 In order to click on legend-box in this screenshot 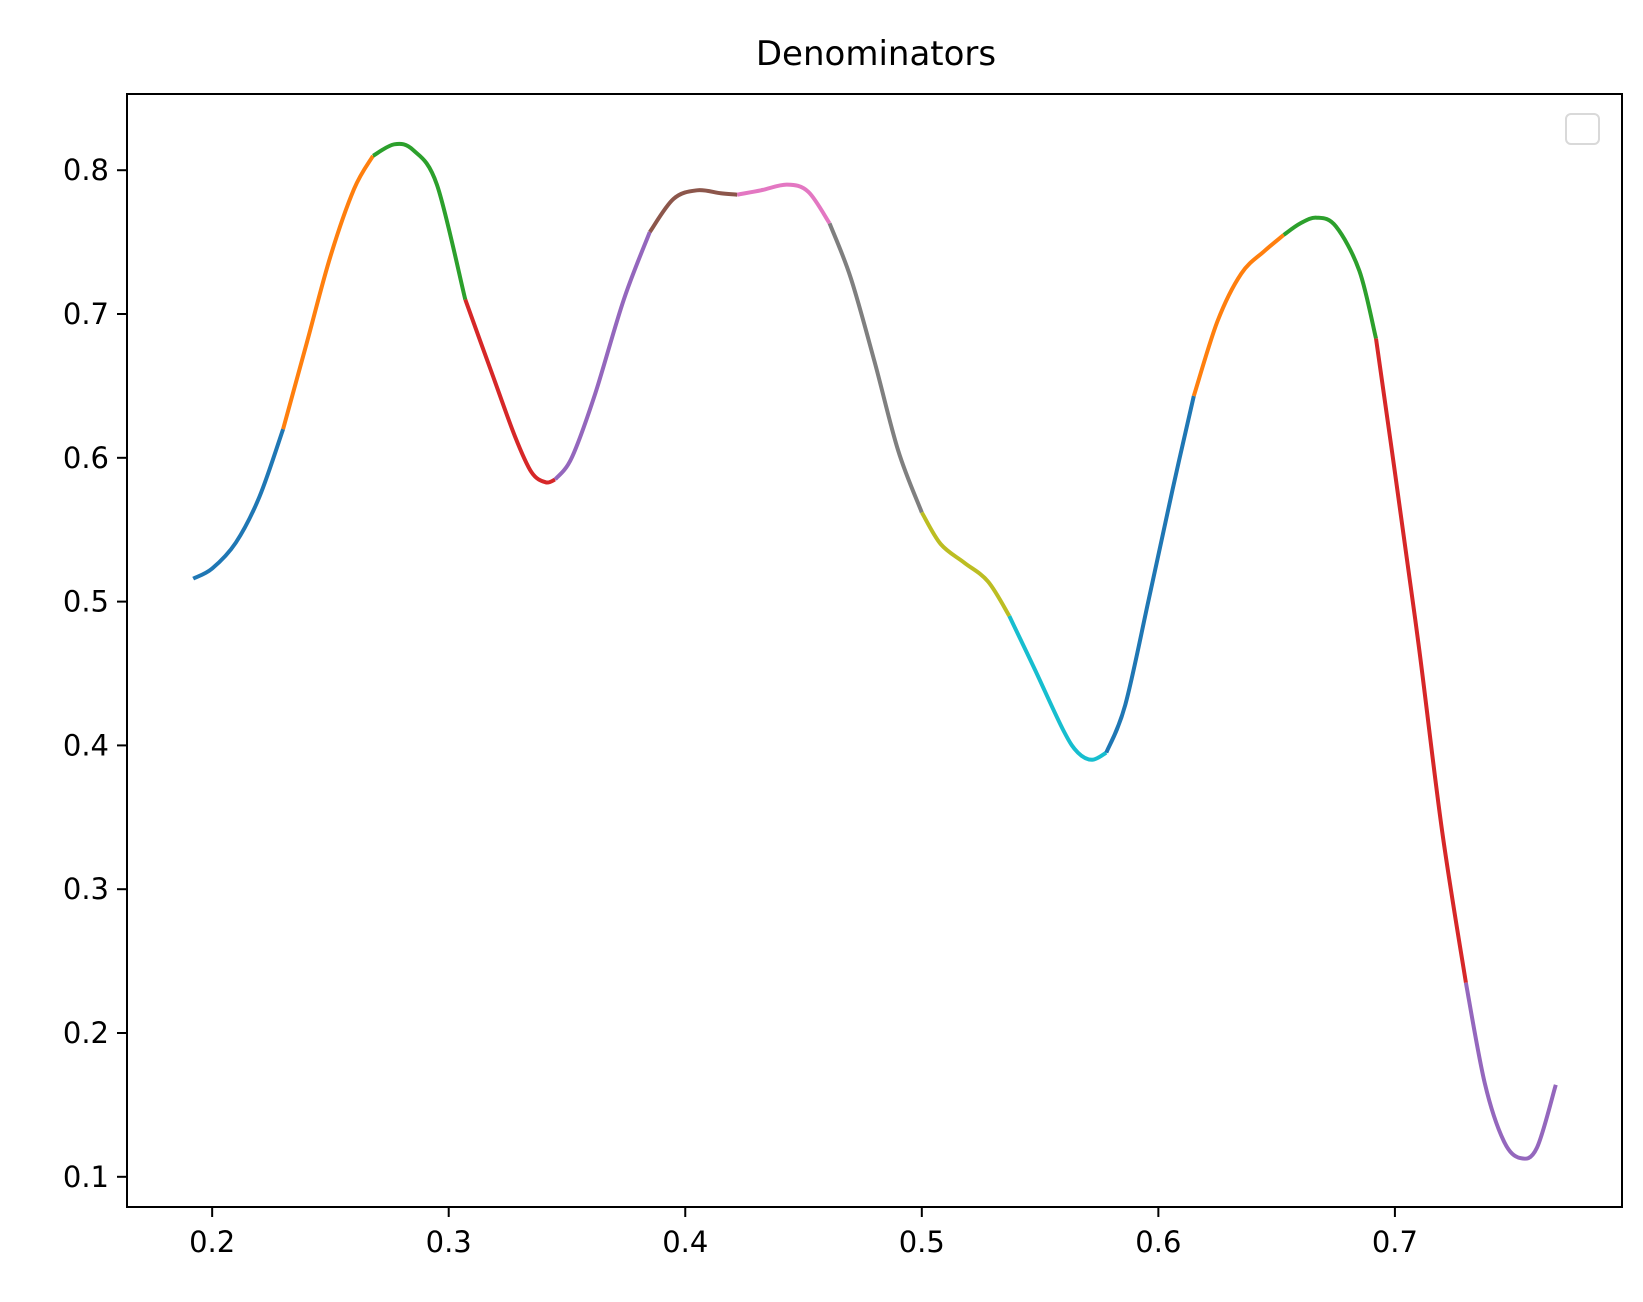, I will do `click(1582, 129)`.